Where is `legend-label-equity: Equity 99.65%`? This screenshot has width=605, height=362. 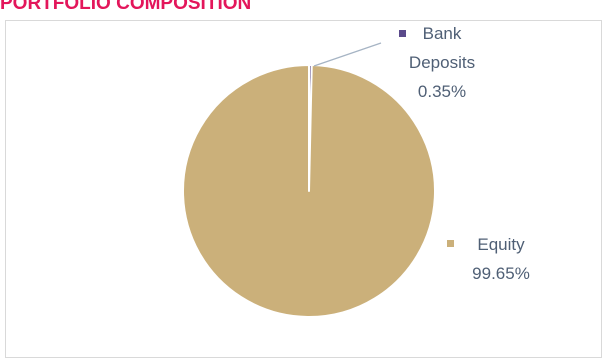 legend-label-equity: Equity 99.65% is located at coordinates (488, 259).